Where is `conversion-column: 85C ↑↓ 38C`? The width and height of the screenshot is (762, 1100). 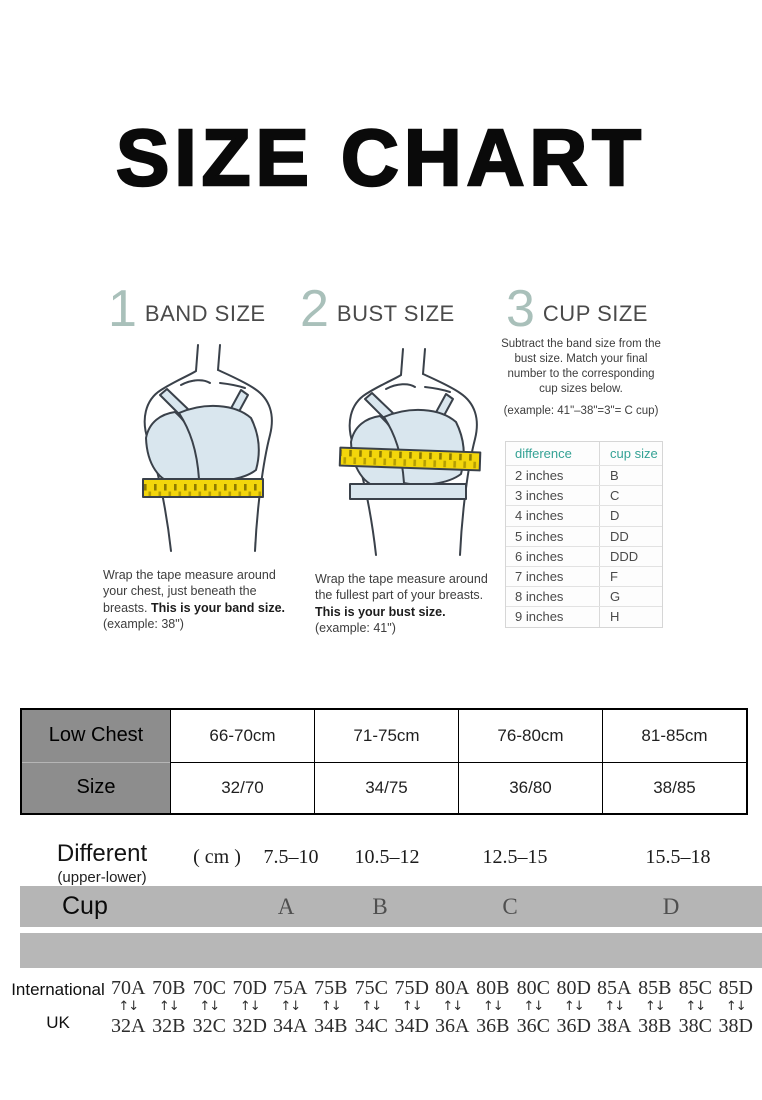 conversion-column: 85C ↑↓ 38C is located at coordinates (695, 1007).